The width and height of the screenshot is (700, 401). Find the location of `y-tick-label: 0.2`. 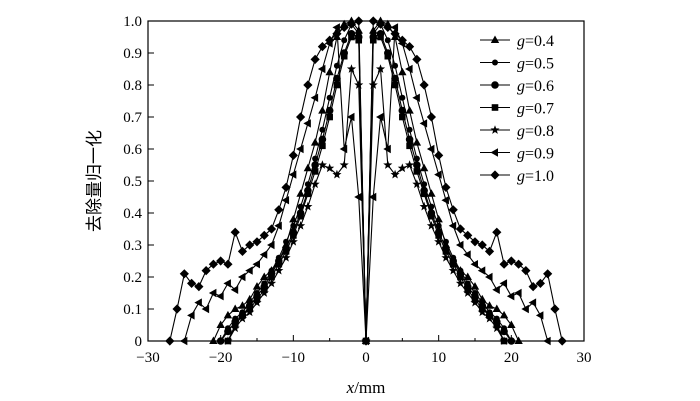

y-tick-label: 0.2 is located at coordinates (132, 278).